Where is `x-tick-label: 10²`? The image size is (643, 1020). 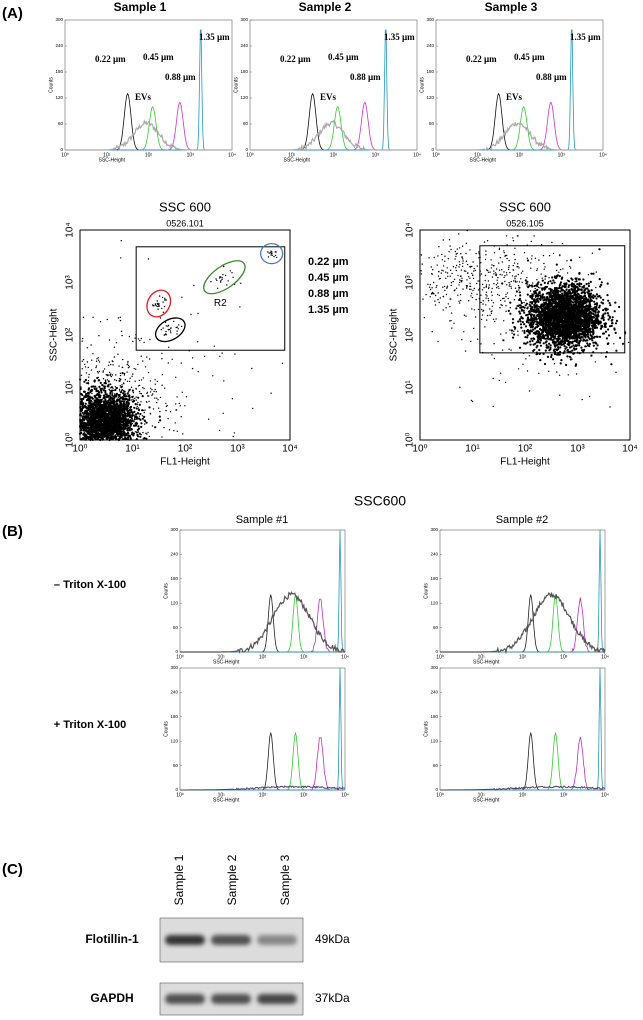 x-tick-label: 10² is located at coordinates (525, 449).